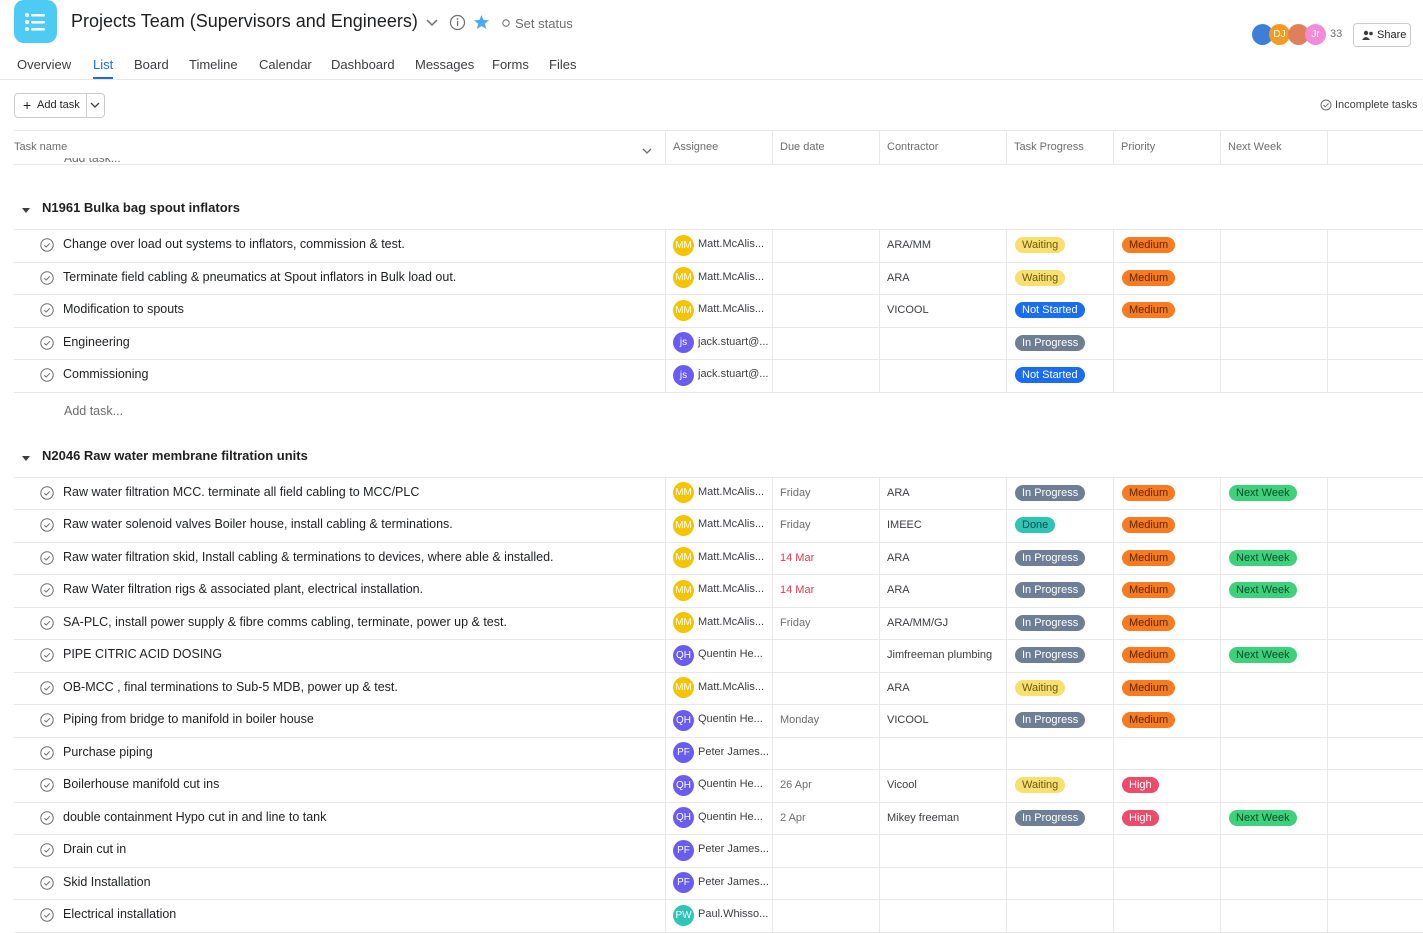 The height and width of the screenshot is (933, 1423). I want to click on column-header: Due date, so click(802, 147).